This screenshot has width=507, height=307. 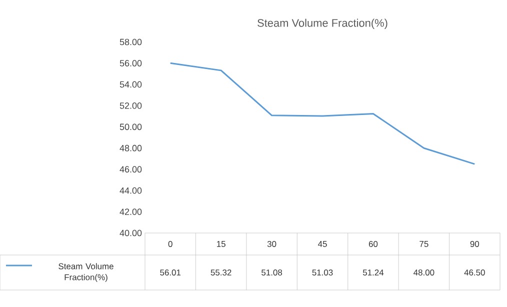 I want to click on y-tick-label: 54.00, so click(x=131, y=84).